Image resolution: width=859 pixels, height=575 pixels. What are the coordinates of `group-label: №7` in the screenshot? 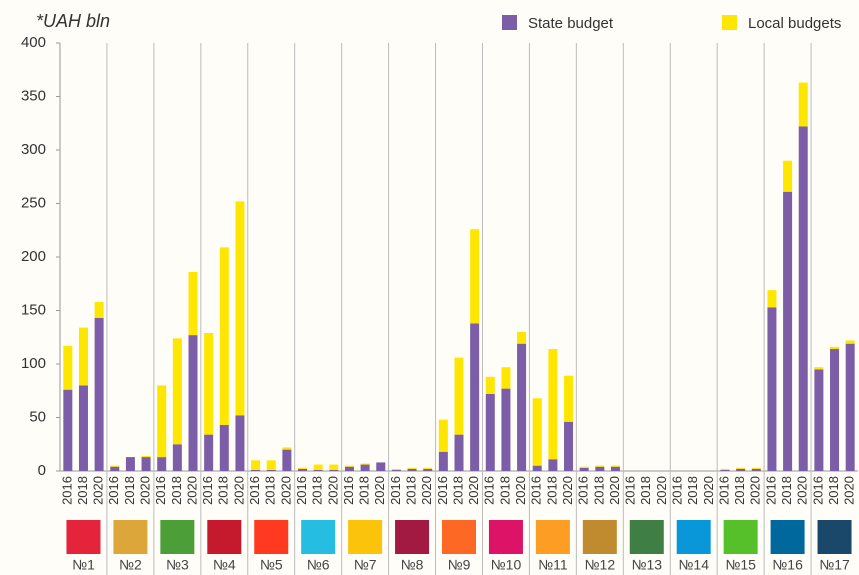 It's located at (365, 565).